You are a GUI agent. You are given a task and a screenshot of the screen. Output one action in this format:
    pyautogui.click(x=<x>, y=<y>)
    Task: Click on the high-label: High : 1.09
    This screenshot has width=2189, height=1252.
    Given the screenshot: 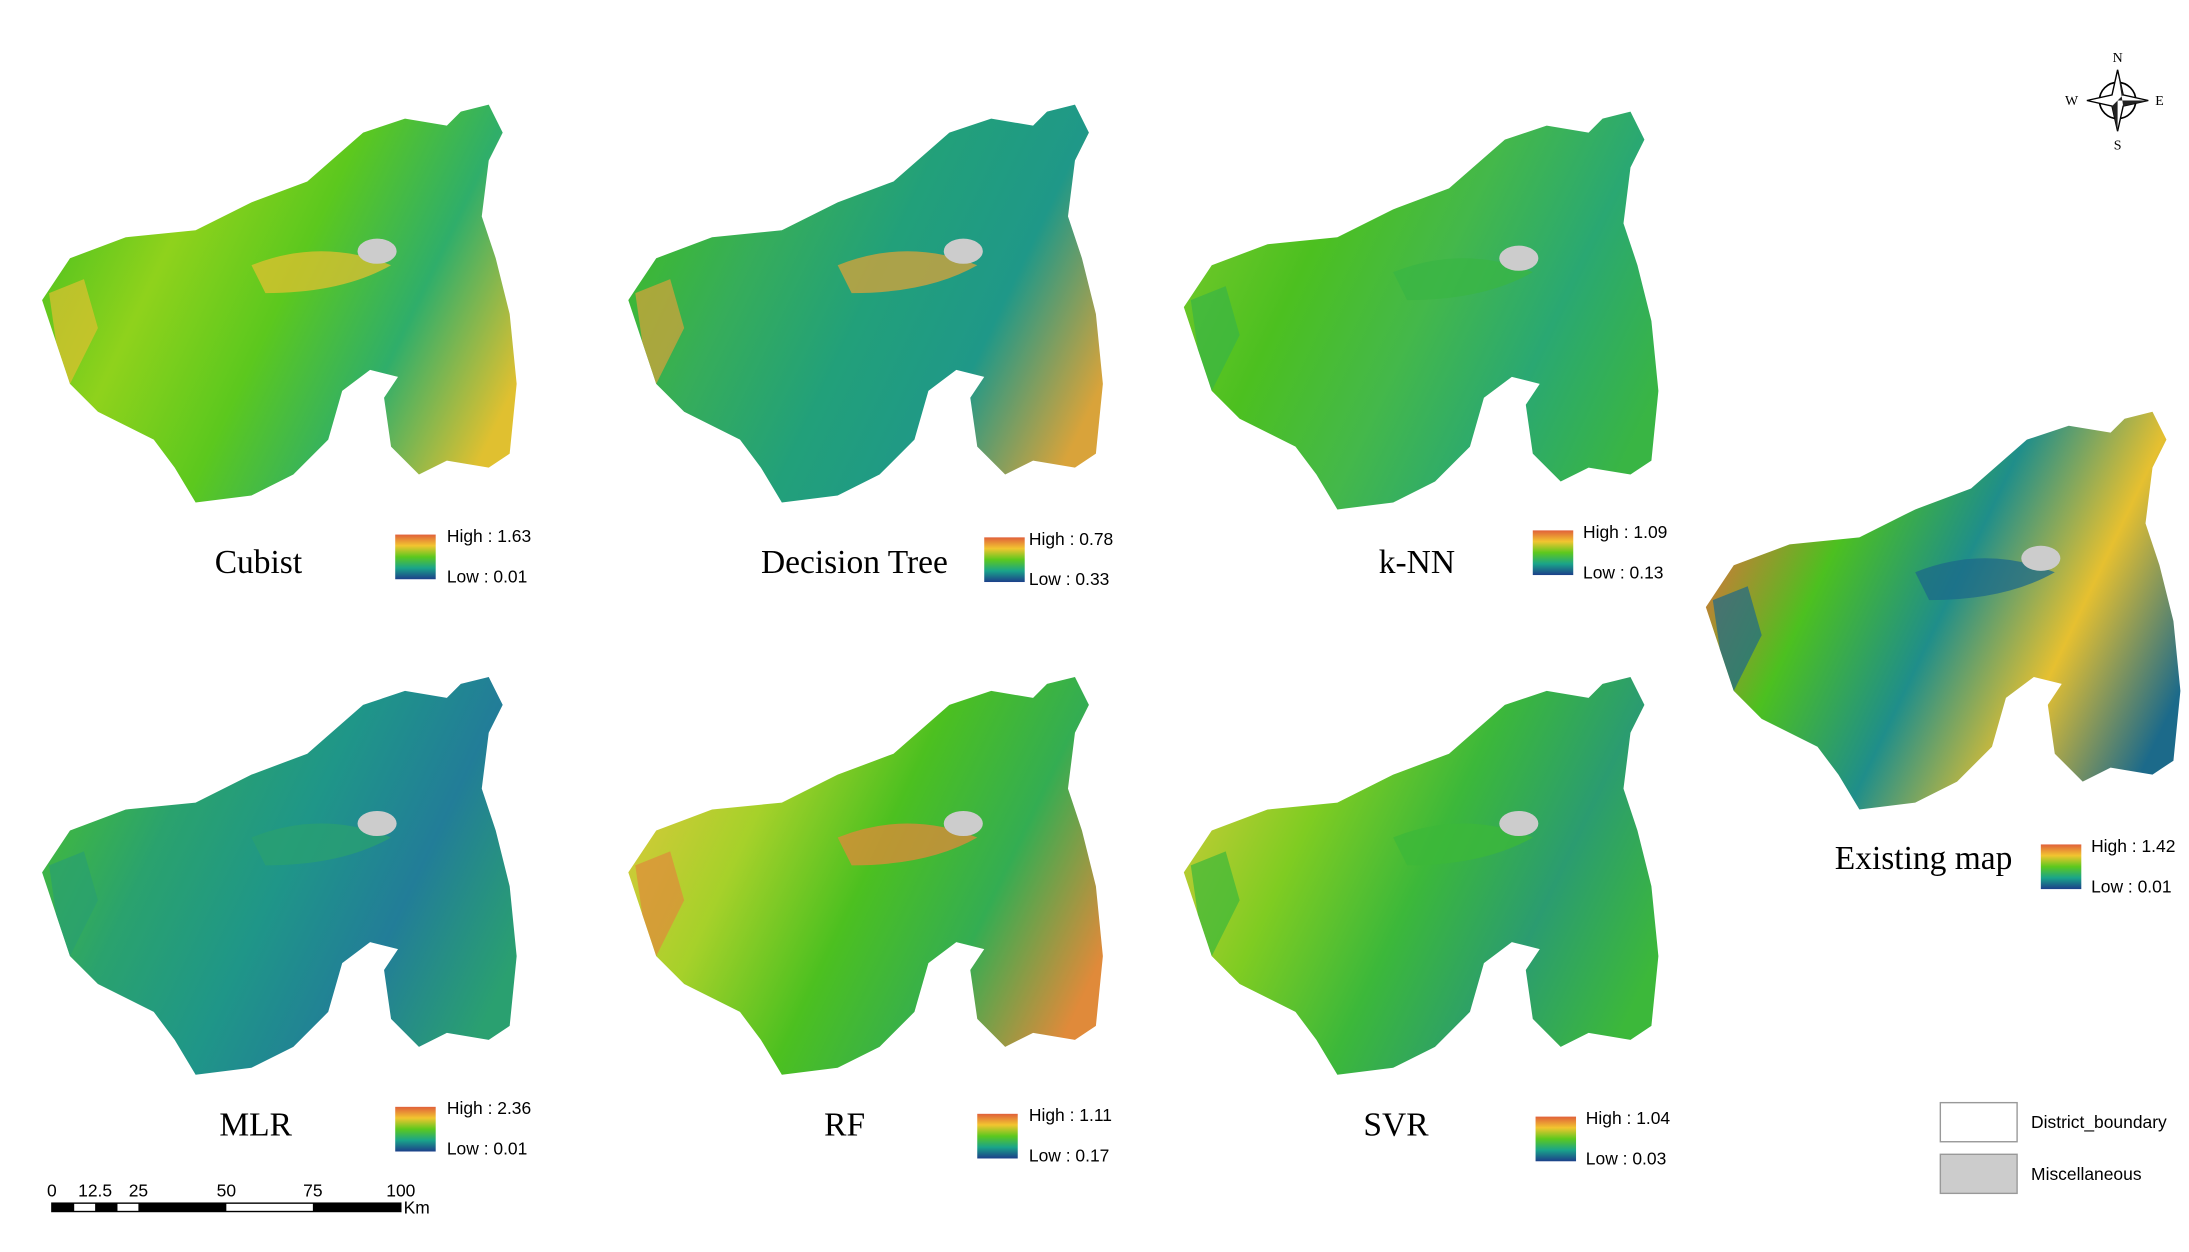 What is the action you would take?
    pyautogui.click(x=1625, y=532)
    